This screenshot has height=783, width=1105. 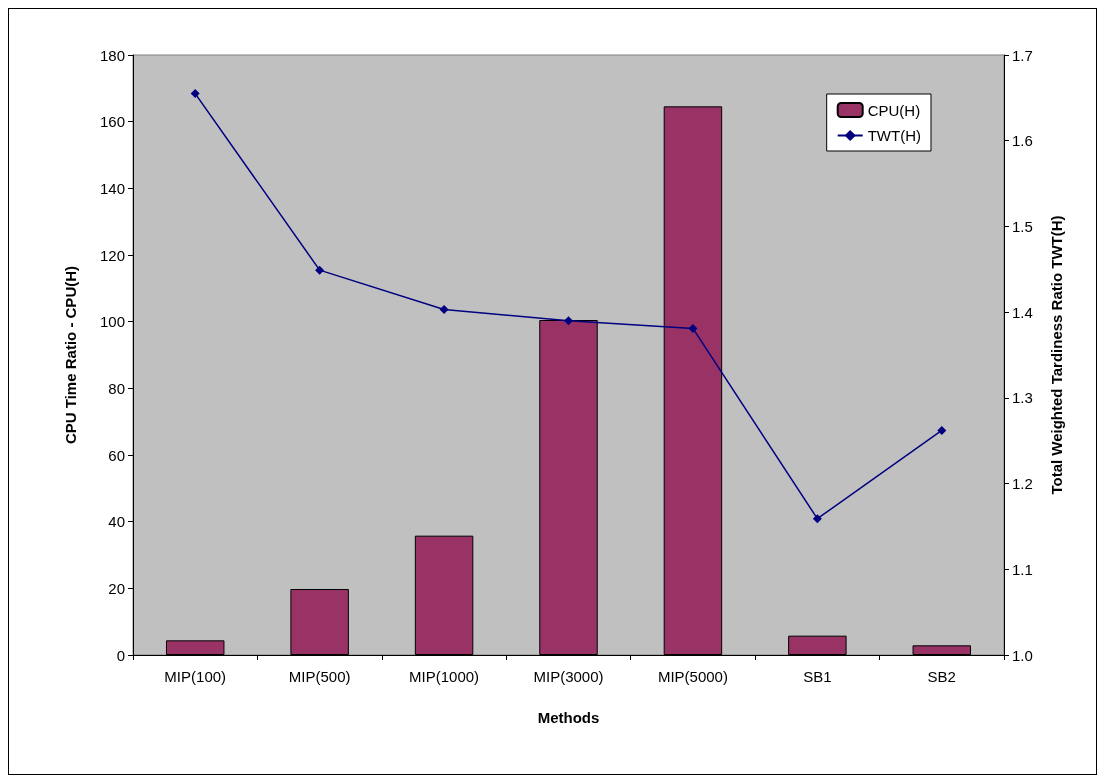 What do you see at coordinates (1022, 655) in the screenshot?
I see `y2-tick-label: 1.0` at bounding box center [1022, 655].